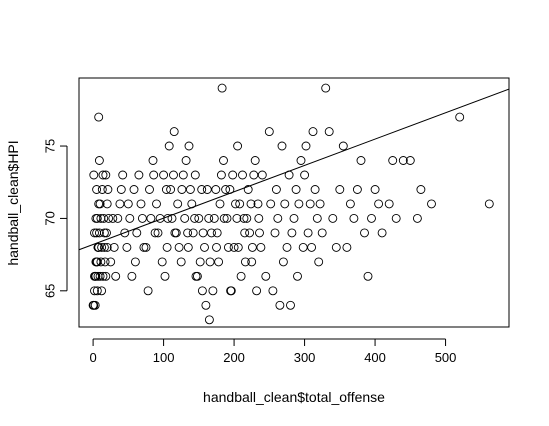  What do you see at coordinates (13, 202) in the screenshot?
I see `y-axis-title: handball_clean$HPI` at bounding box center [13, 202].